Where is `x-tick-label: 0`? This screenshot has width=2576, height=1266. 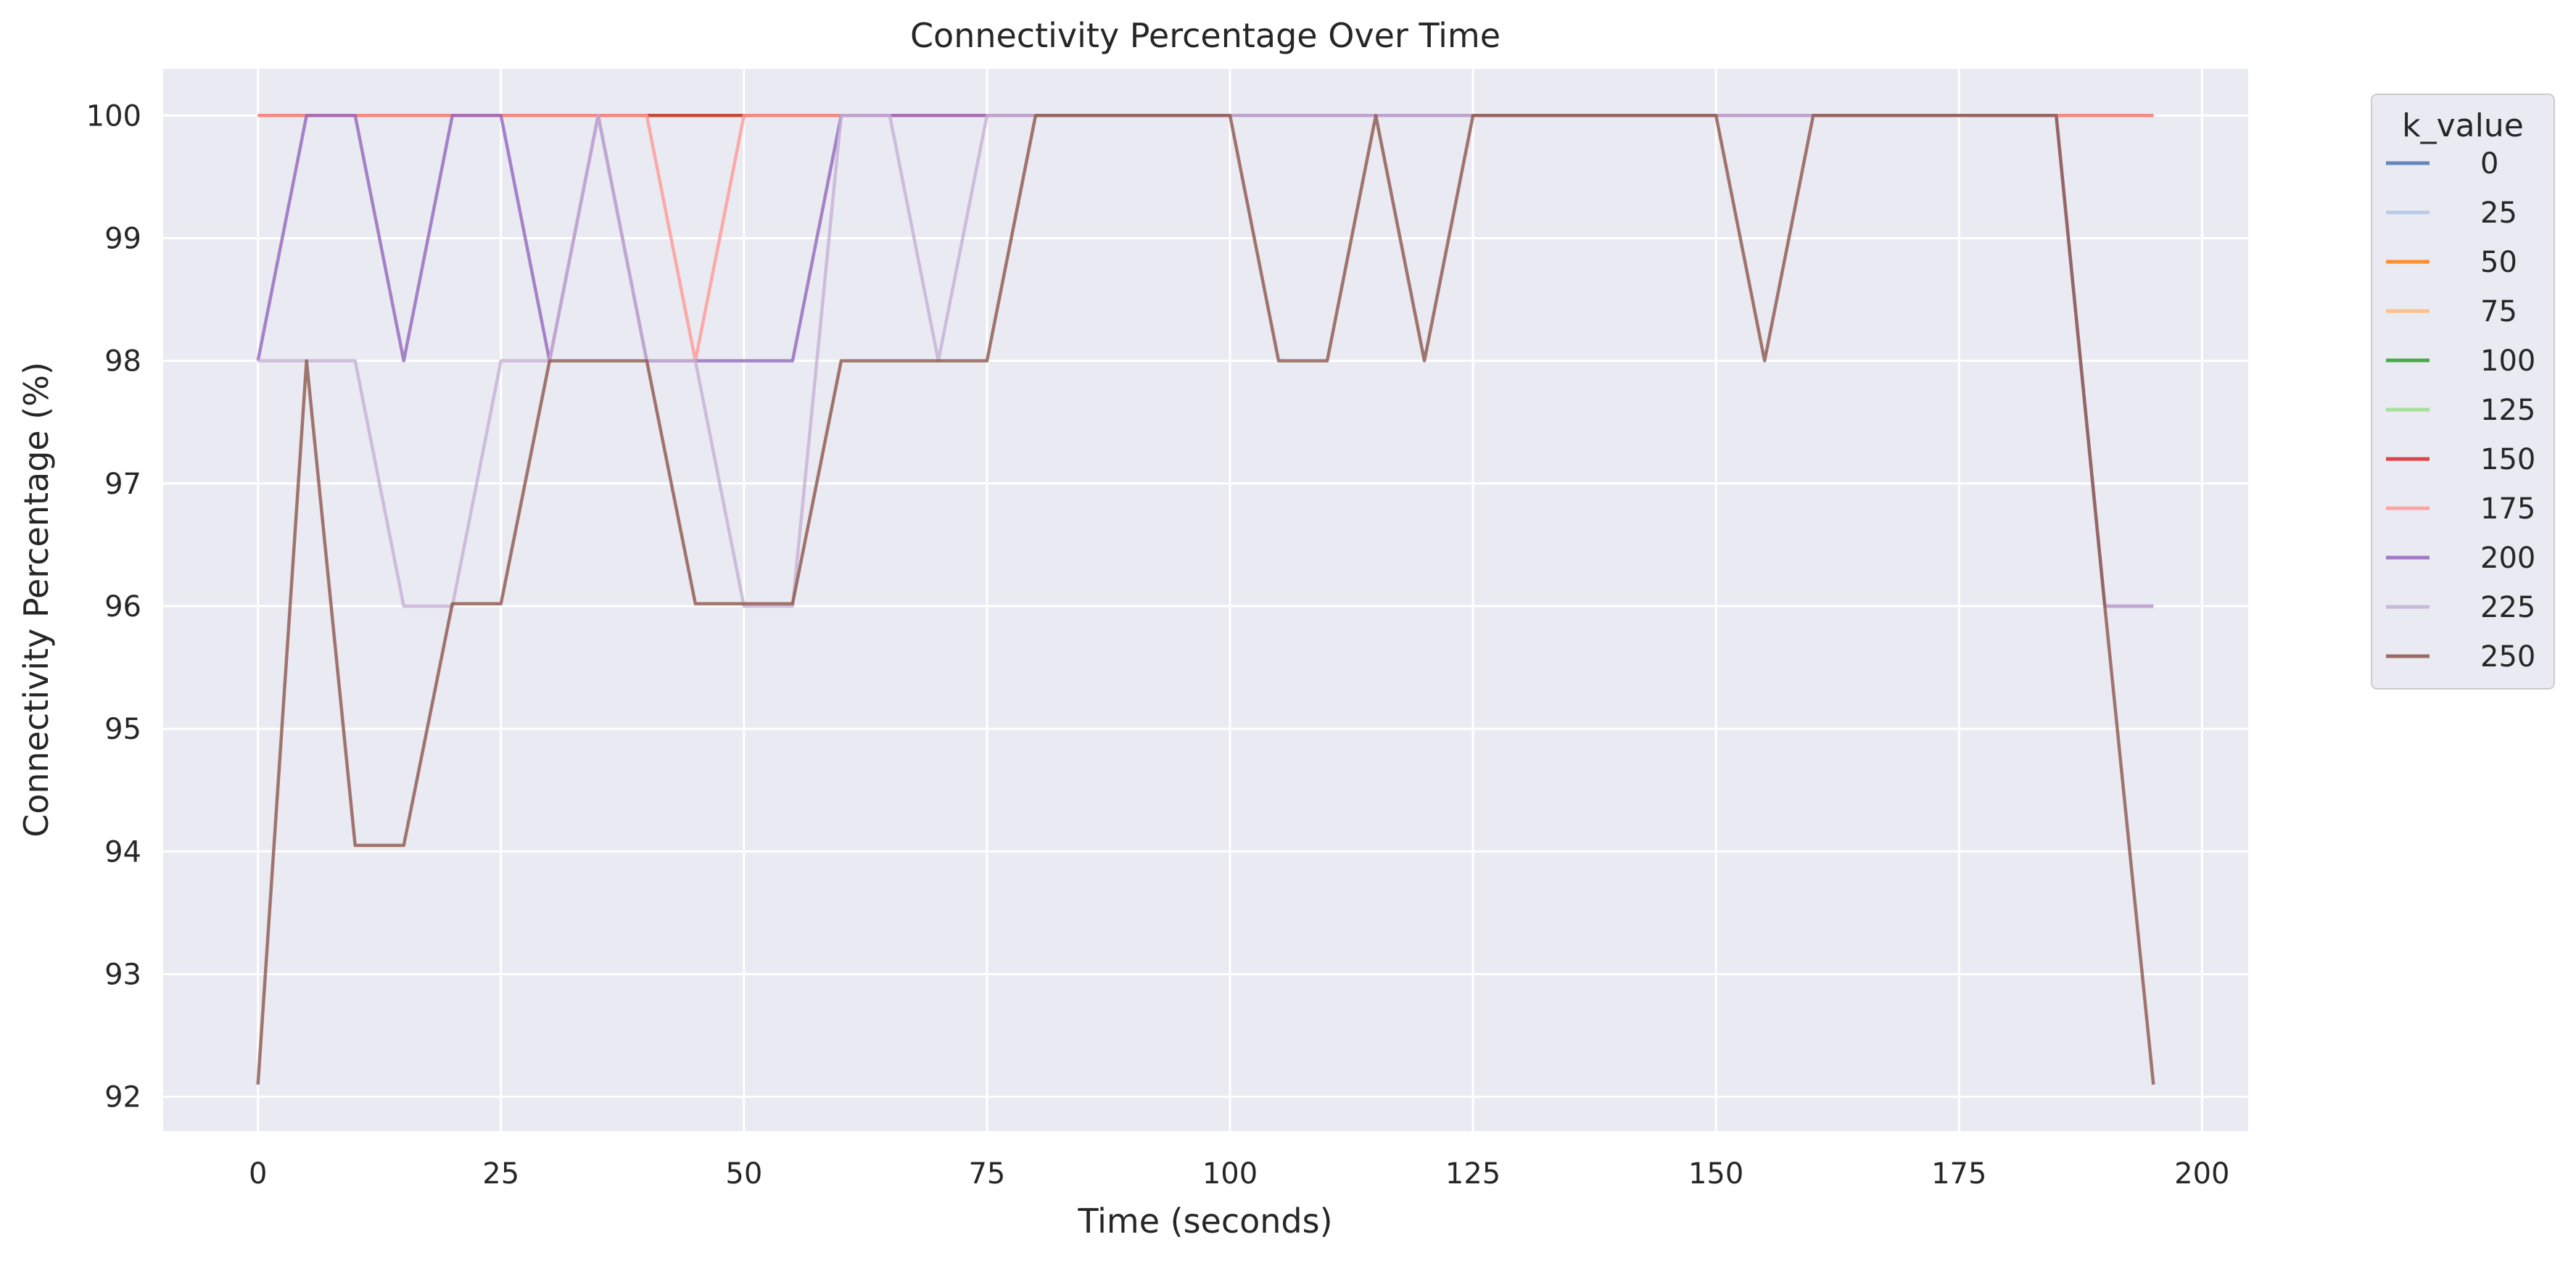
x-tick-label: 0 is located at coordinates (258, 1174).